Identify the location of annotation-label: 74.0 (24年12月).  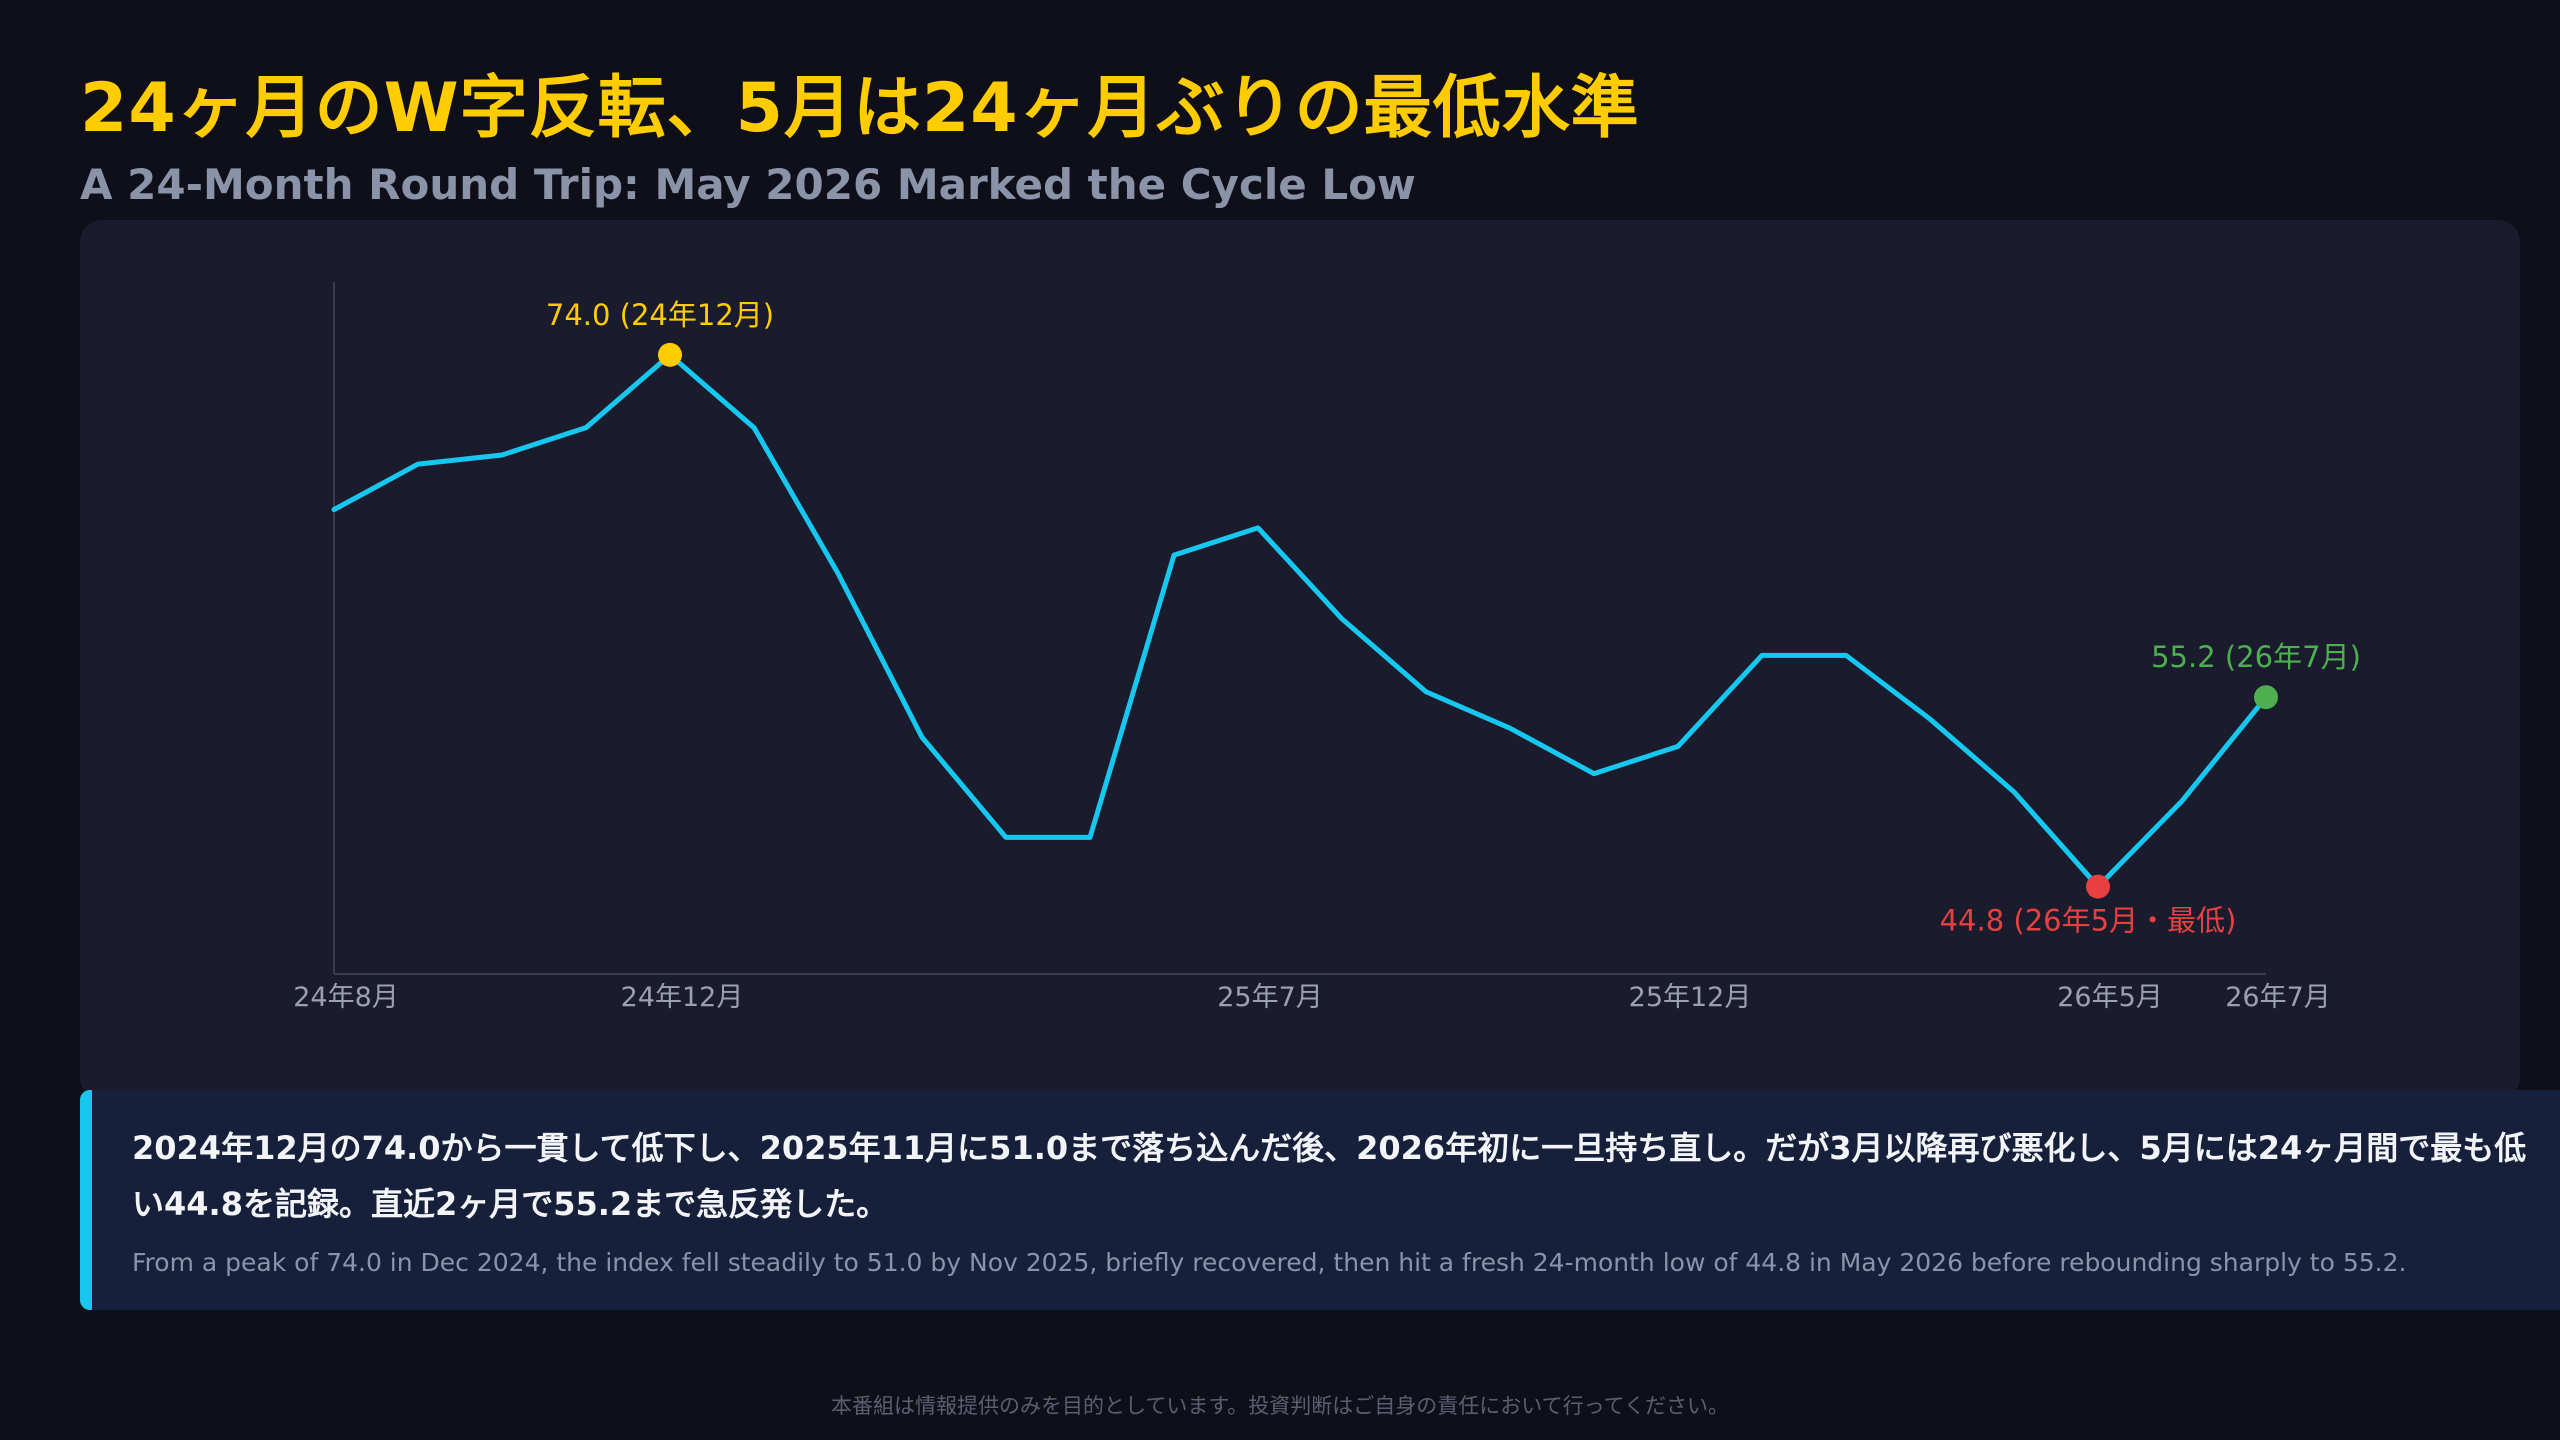
(660, 315).